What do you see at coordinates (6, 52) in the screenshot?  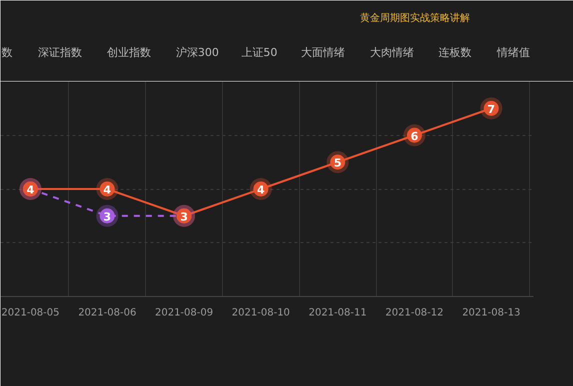 I see `text: 数` at bounding box center [6, 52].